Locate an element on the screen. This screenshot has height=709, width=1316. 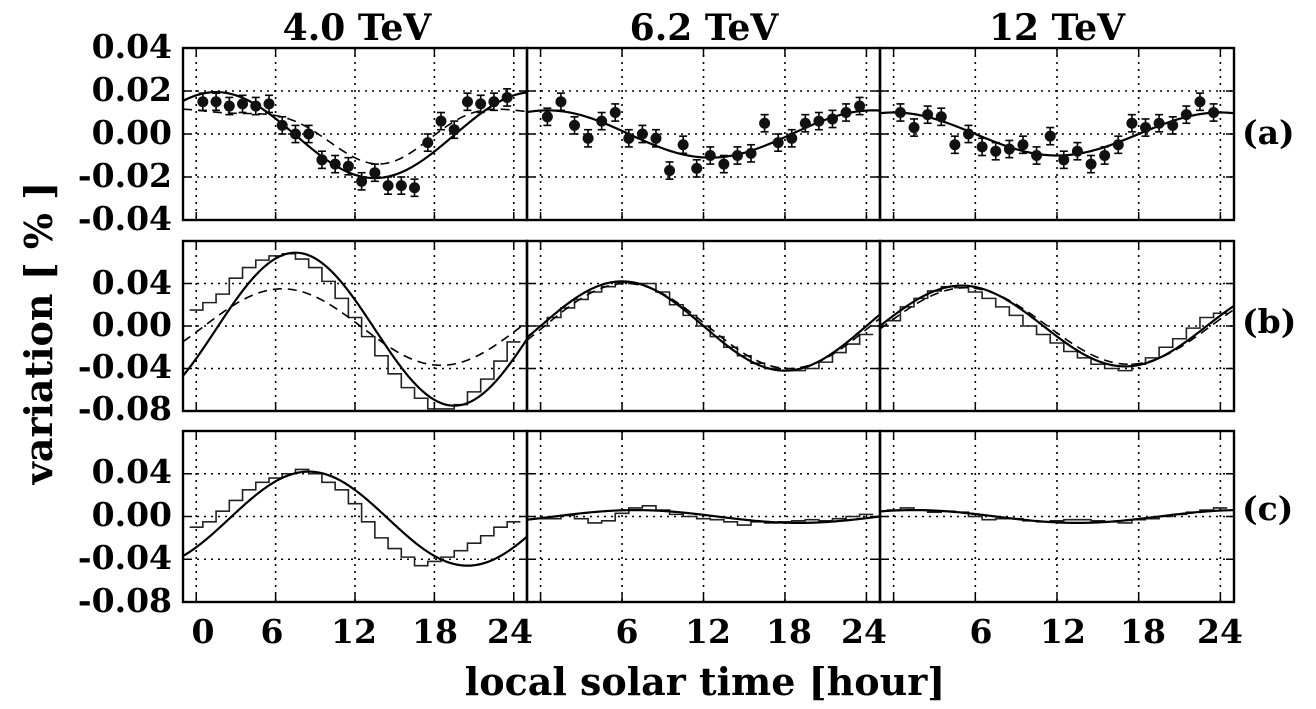
x-axis-label: local solar time [hour] is located at coordinates (705, 681).